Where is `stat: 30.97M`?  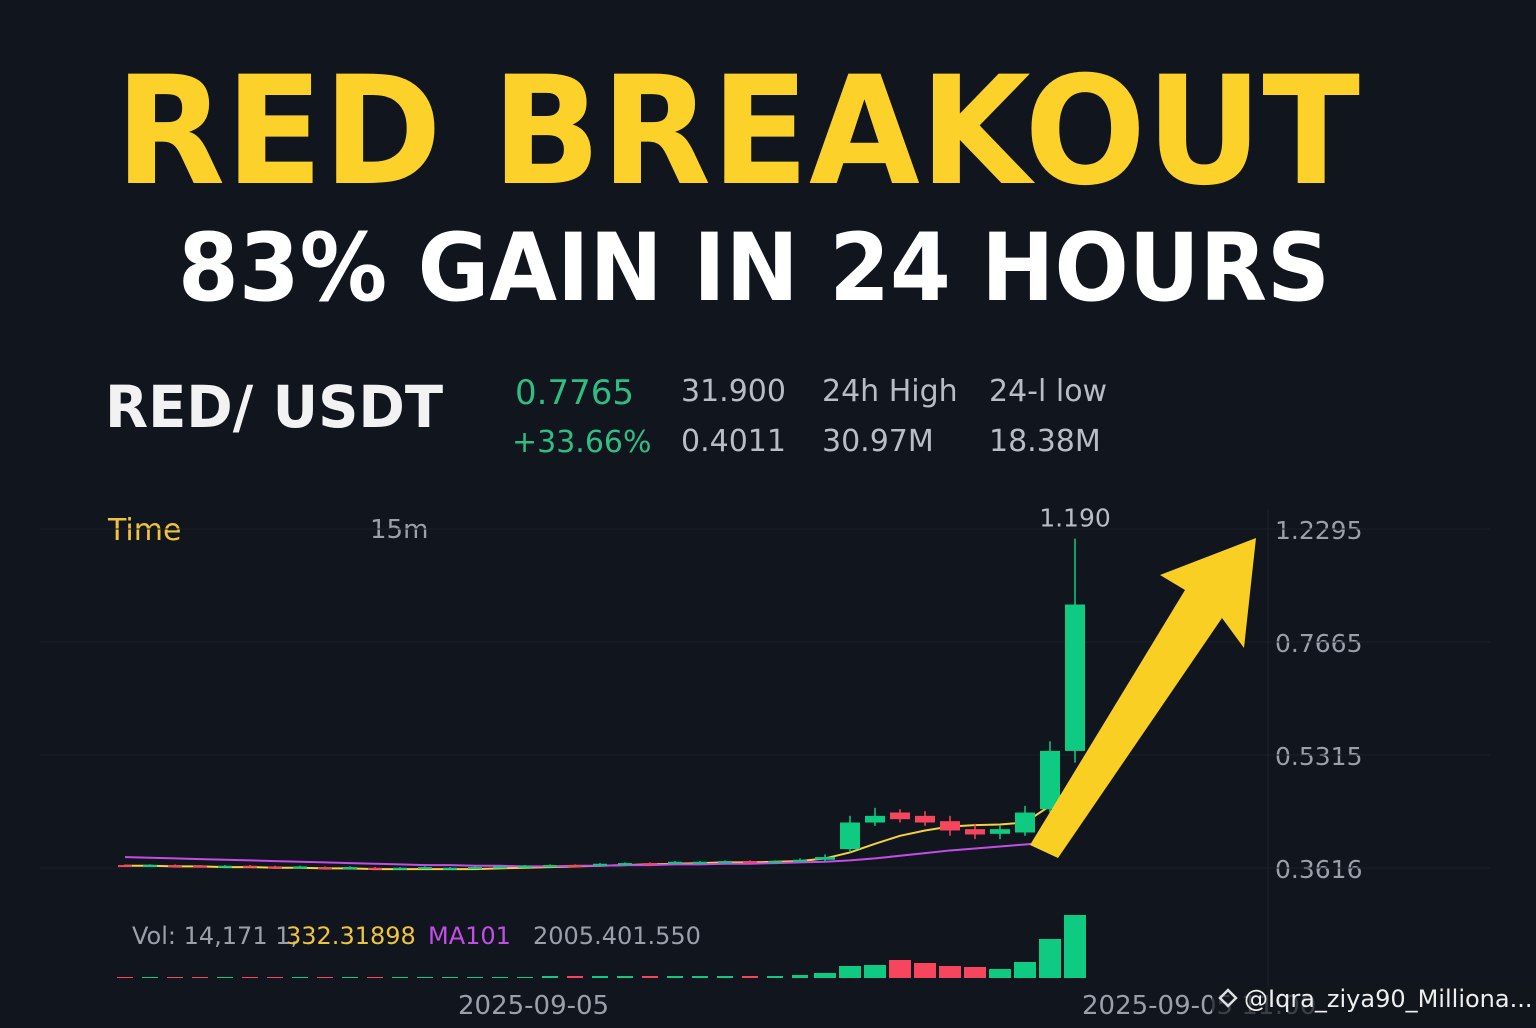 stat: 30.97M is located at coordinates (878, 441).